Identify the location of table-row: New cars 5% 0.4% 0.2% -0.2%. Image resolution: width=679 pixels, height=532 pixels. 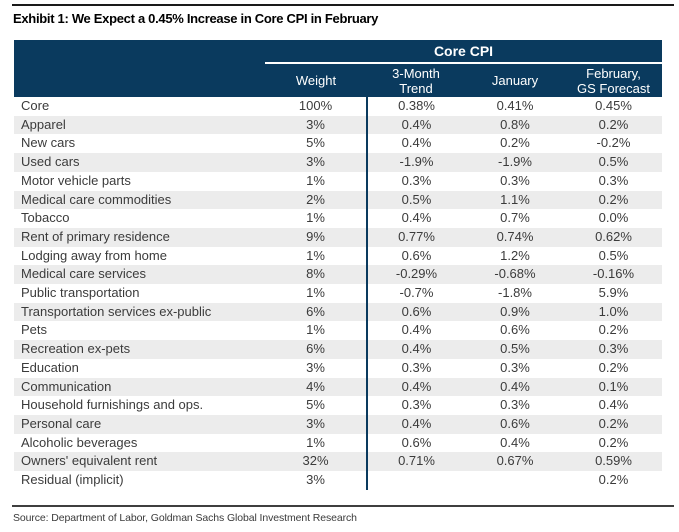
(338, 144).